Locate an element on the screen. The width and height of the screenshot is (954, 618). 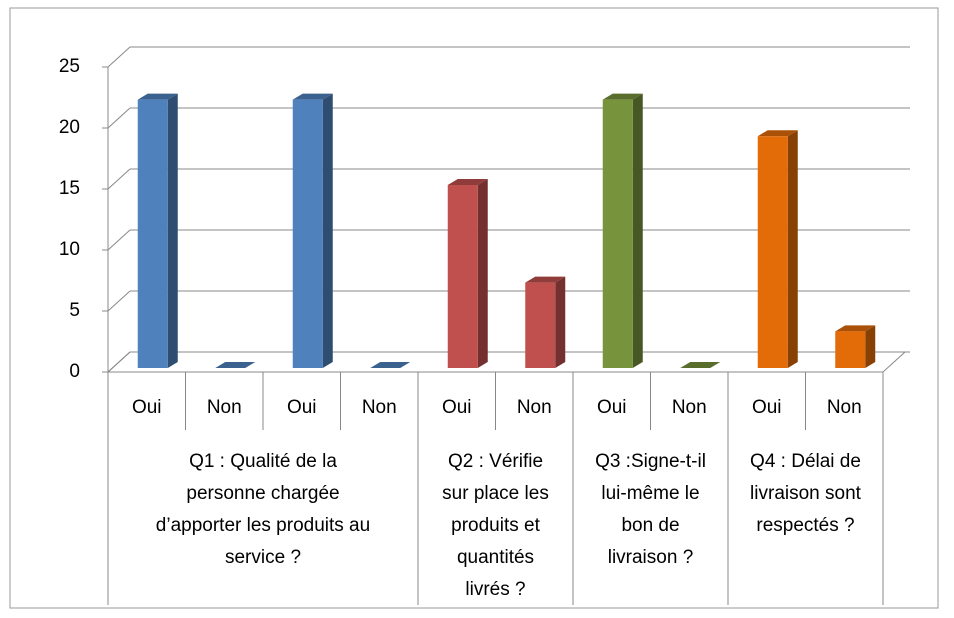
y-tick-label: 25 is located at coordinates (69, 66).